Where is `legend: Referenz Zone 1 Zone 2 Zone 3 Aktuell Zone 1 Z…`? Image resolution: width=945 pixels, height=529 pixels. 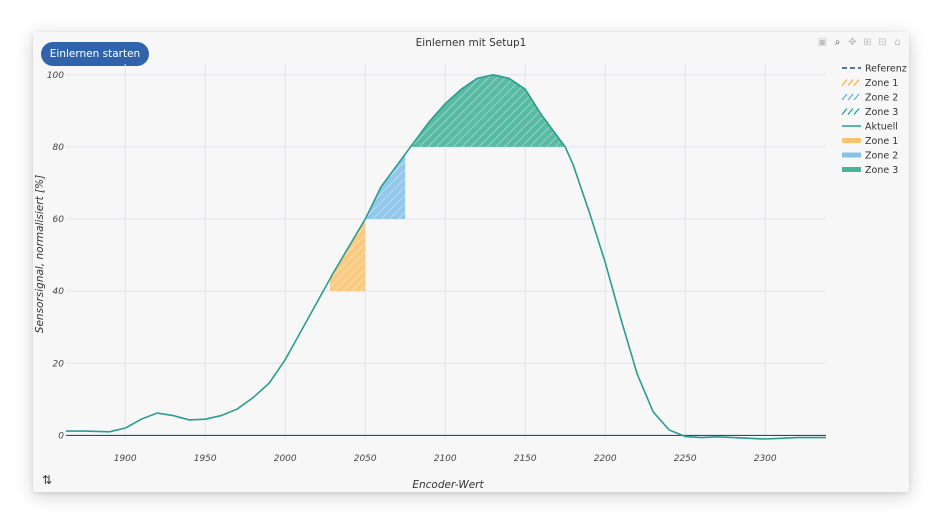 legend: Referenz Zone 1 Zone 2 Zone 3 Aktuell Zone 1 Z… is located at coordinates (874, 120).